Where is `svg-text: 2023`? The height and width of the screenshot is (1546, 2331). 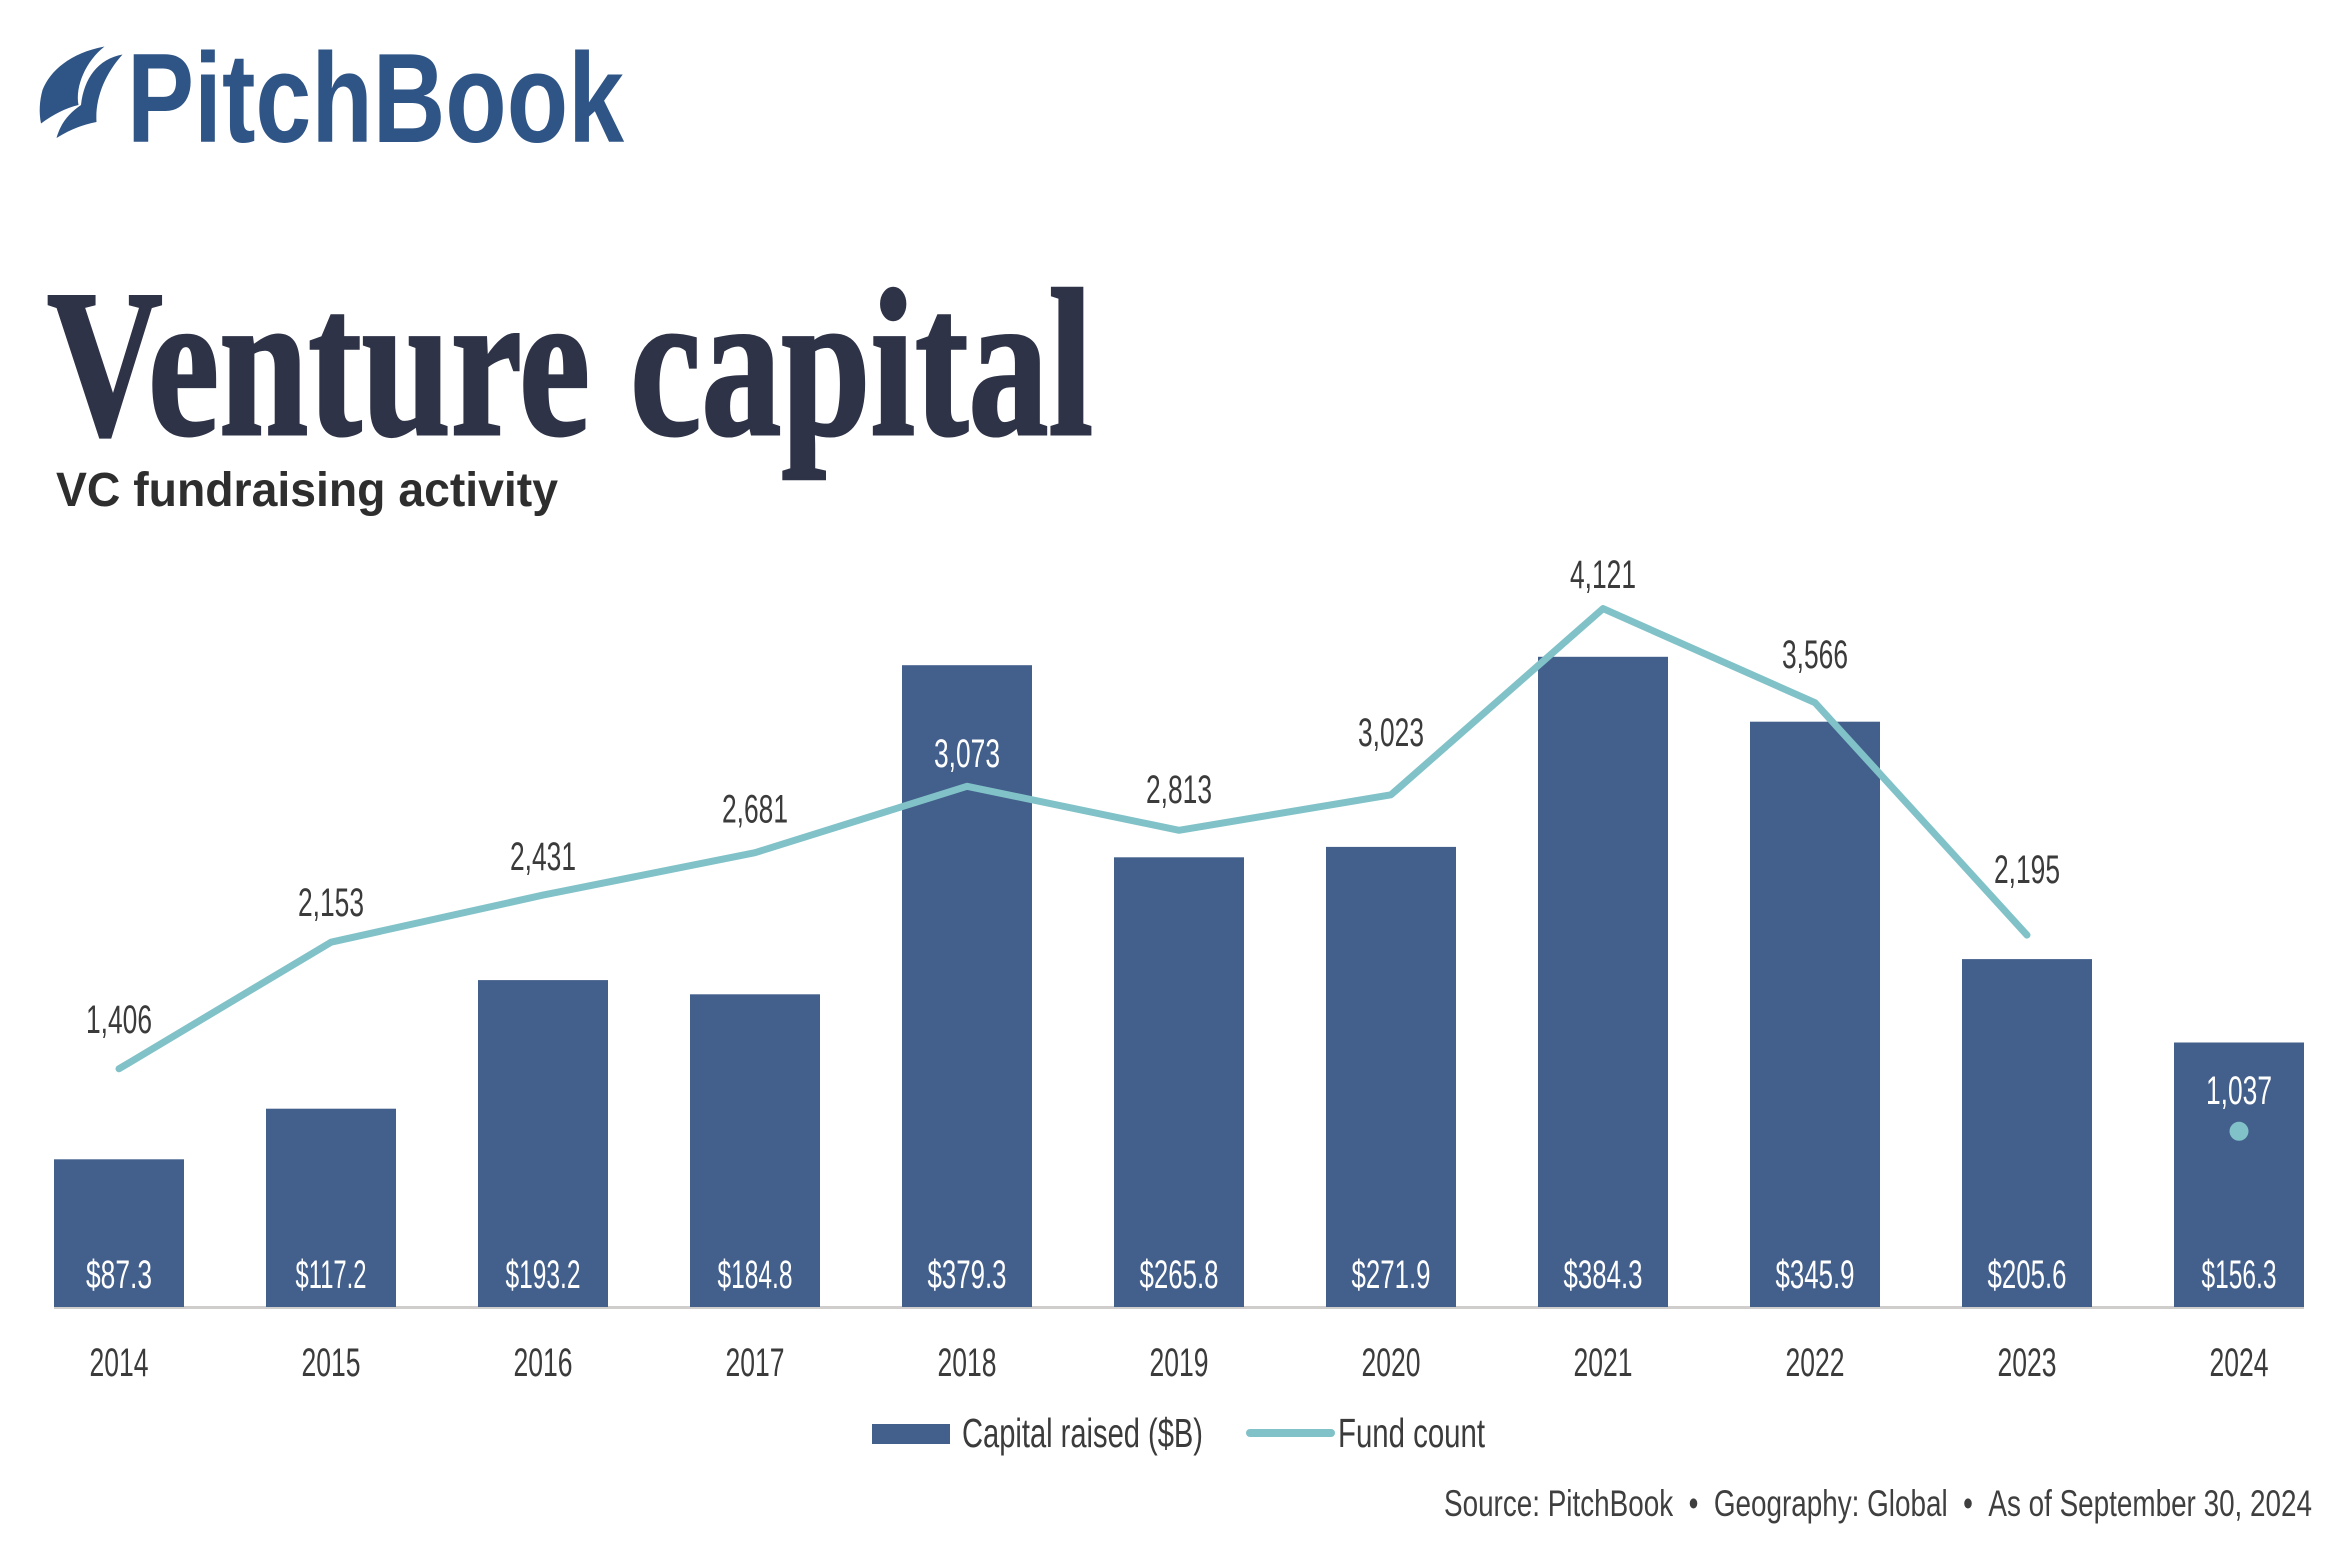
svg-text: 2023 is located at coordinates (2027, 1363).